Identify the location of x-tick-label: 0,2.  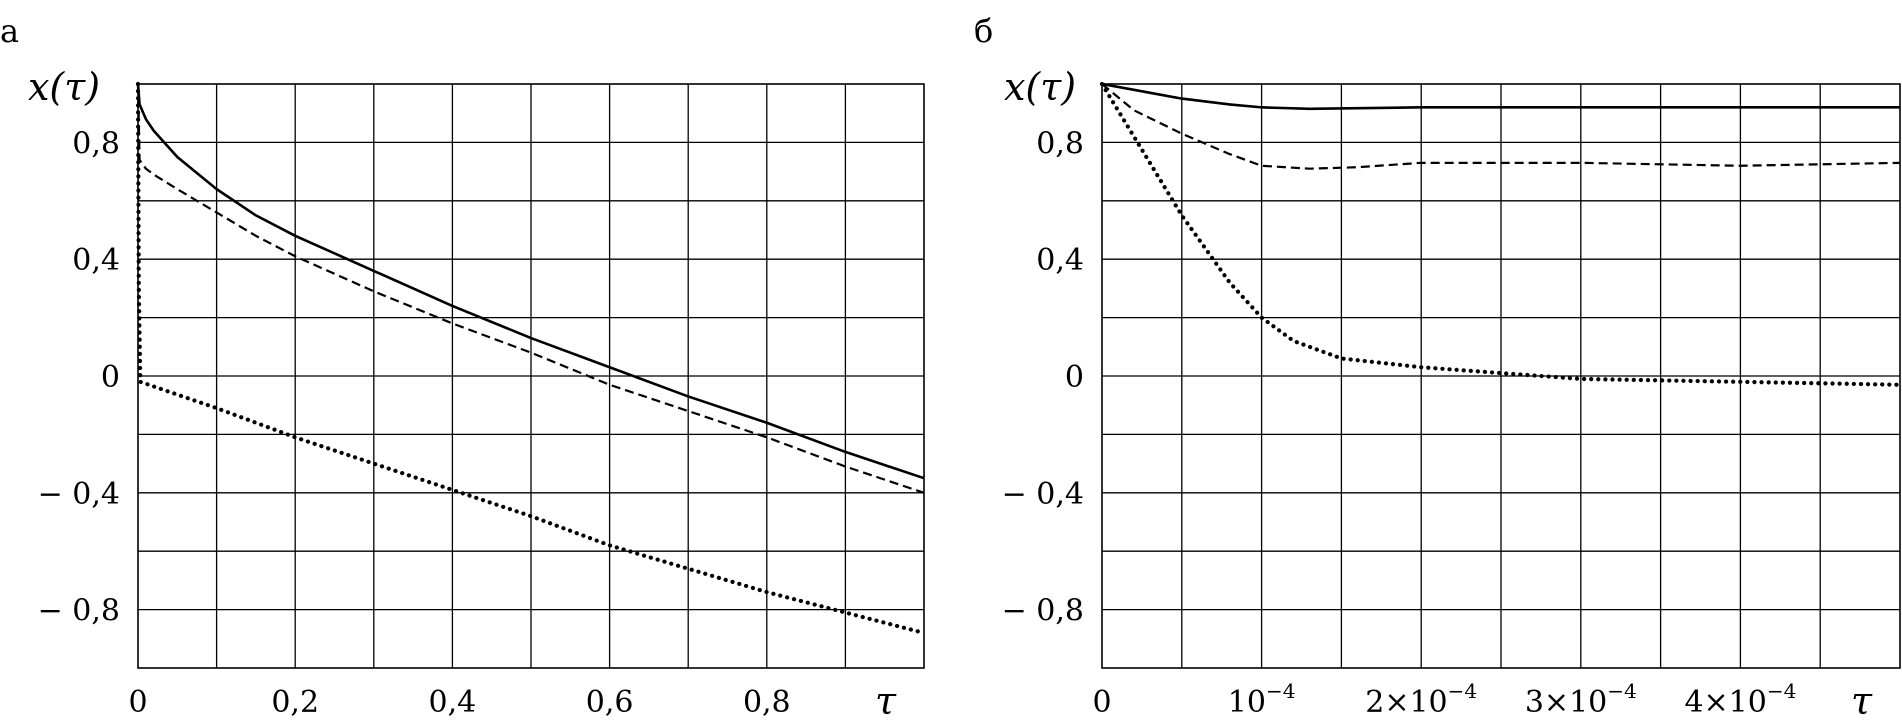
(295, 702).